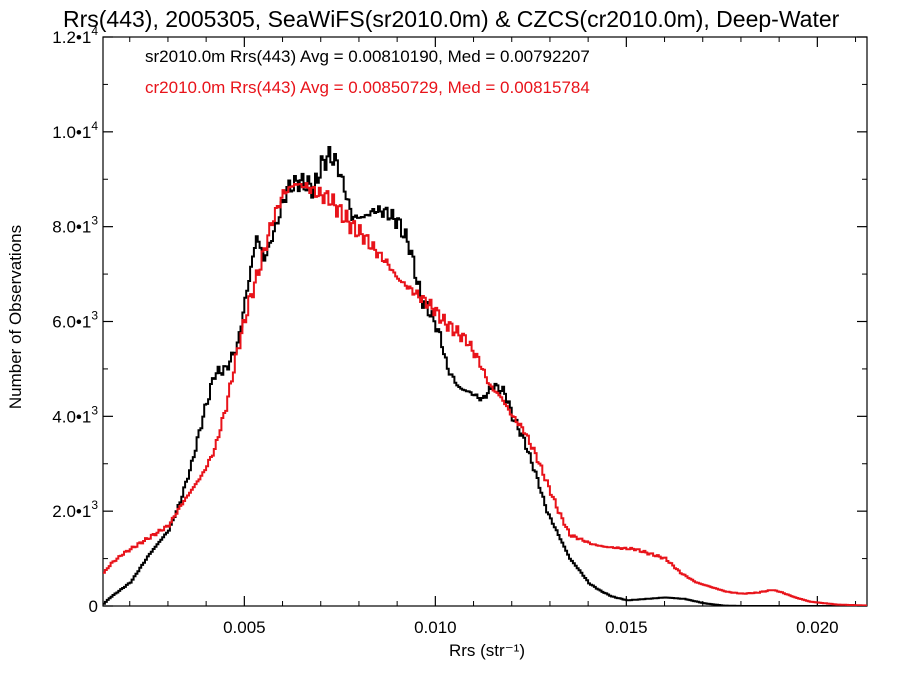  What do you see at coordinates (817, 627) in the screenshot?
I see `x-tick-label: 0.020` at bounding box center [817, 627].